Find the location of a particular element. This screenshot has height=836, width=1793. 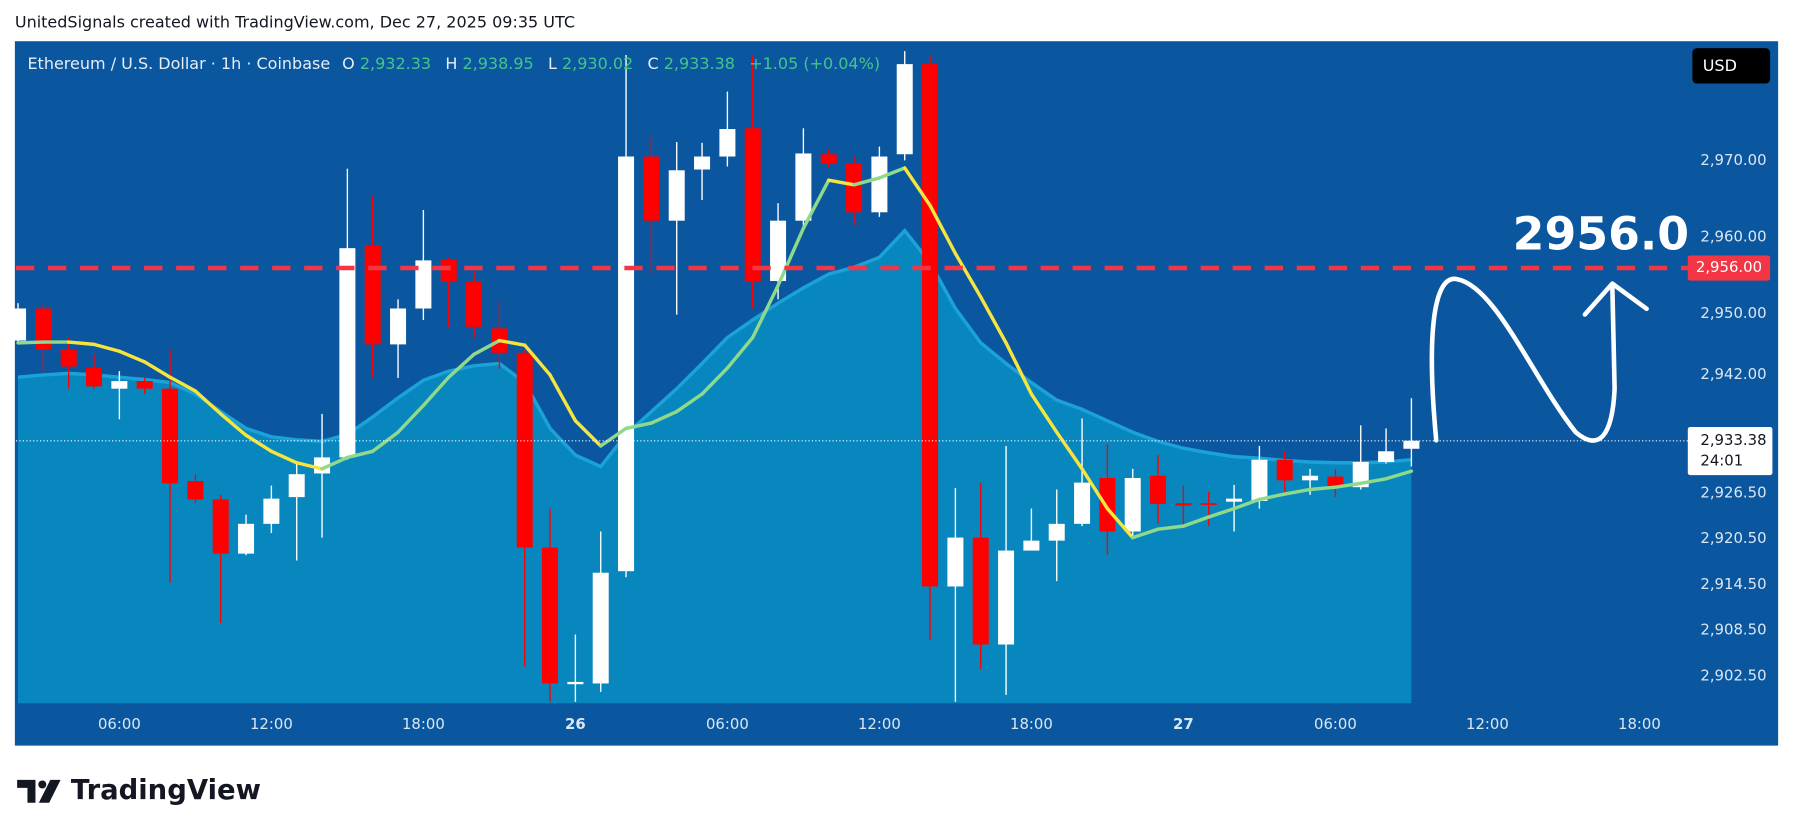

legend-key: L is located at coordinates (552, 63).